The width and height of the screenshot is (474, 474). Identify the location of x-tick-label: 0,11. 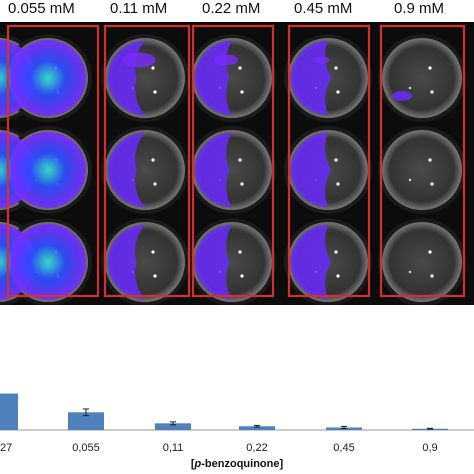
(173, 448).